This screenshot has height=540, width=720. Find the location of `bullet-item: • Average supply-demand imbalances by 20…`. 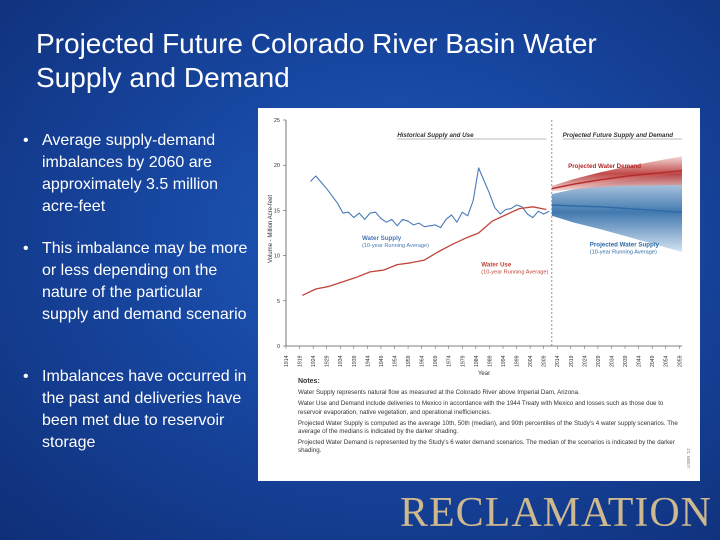

bullet-item: • Average supply-demand imbalances by 20… is located at coordinates (134, 174).